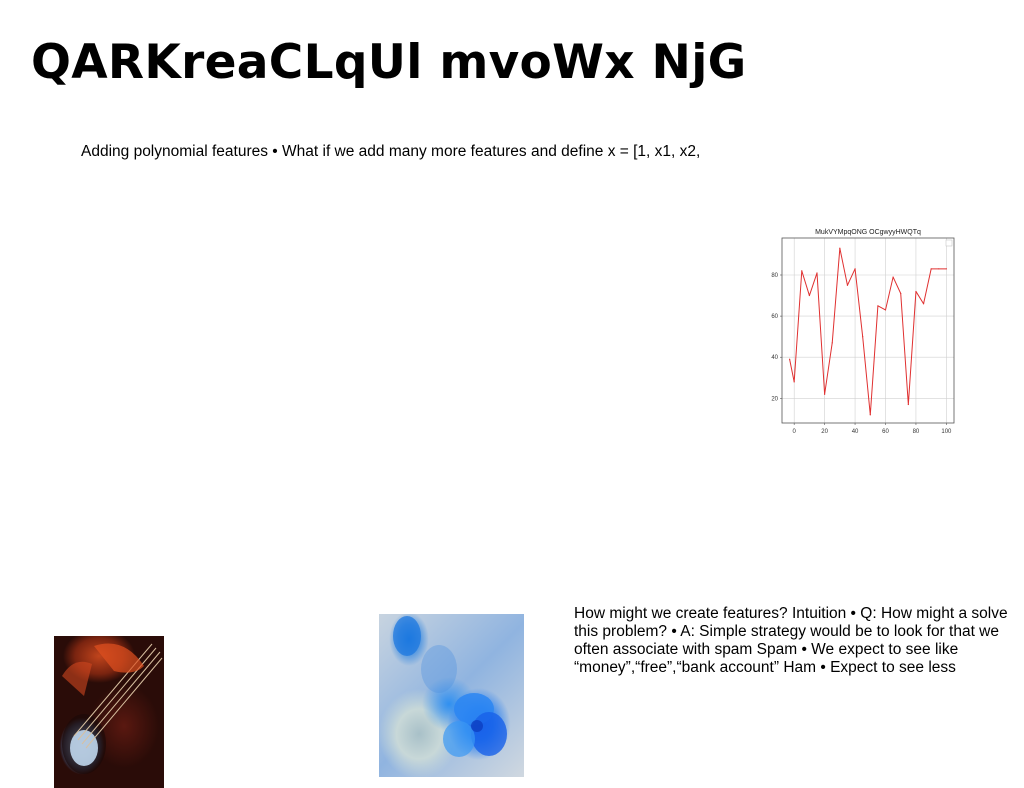  What do you see at coordinates (774, 317) in the screenshot?
I see `y-tick-label: 60` at bounding box center [774, 317].